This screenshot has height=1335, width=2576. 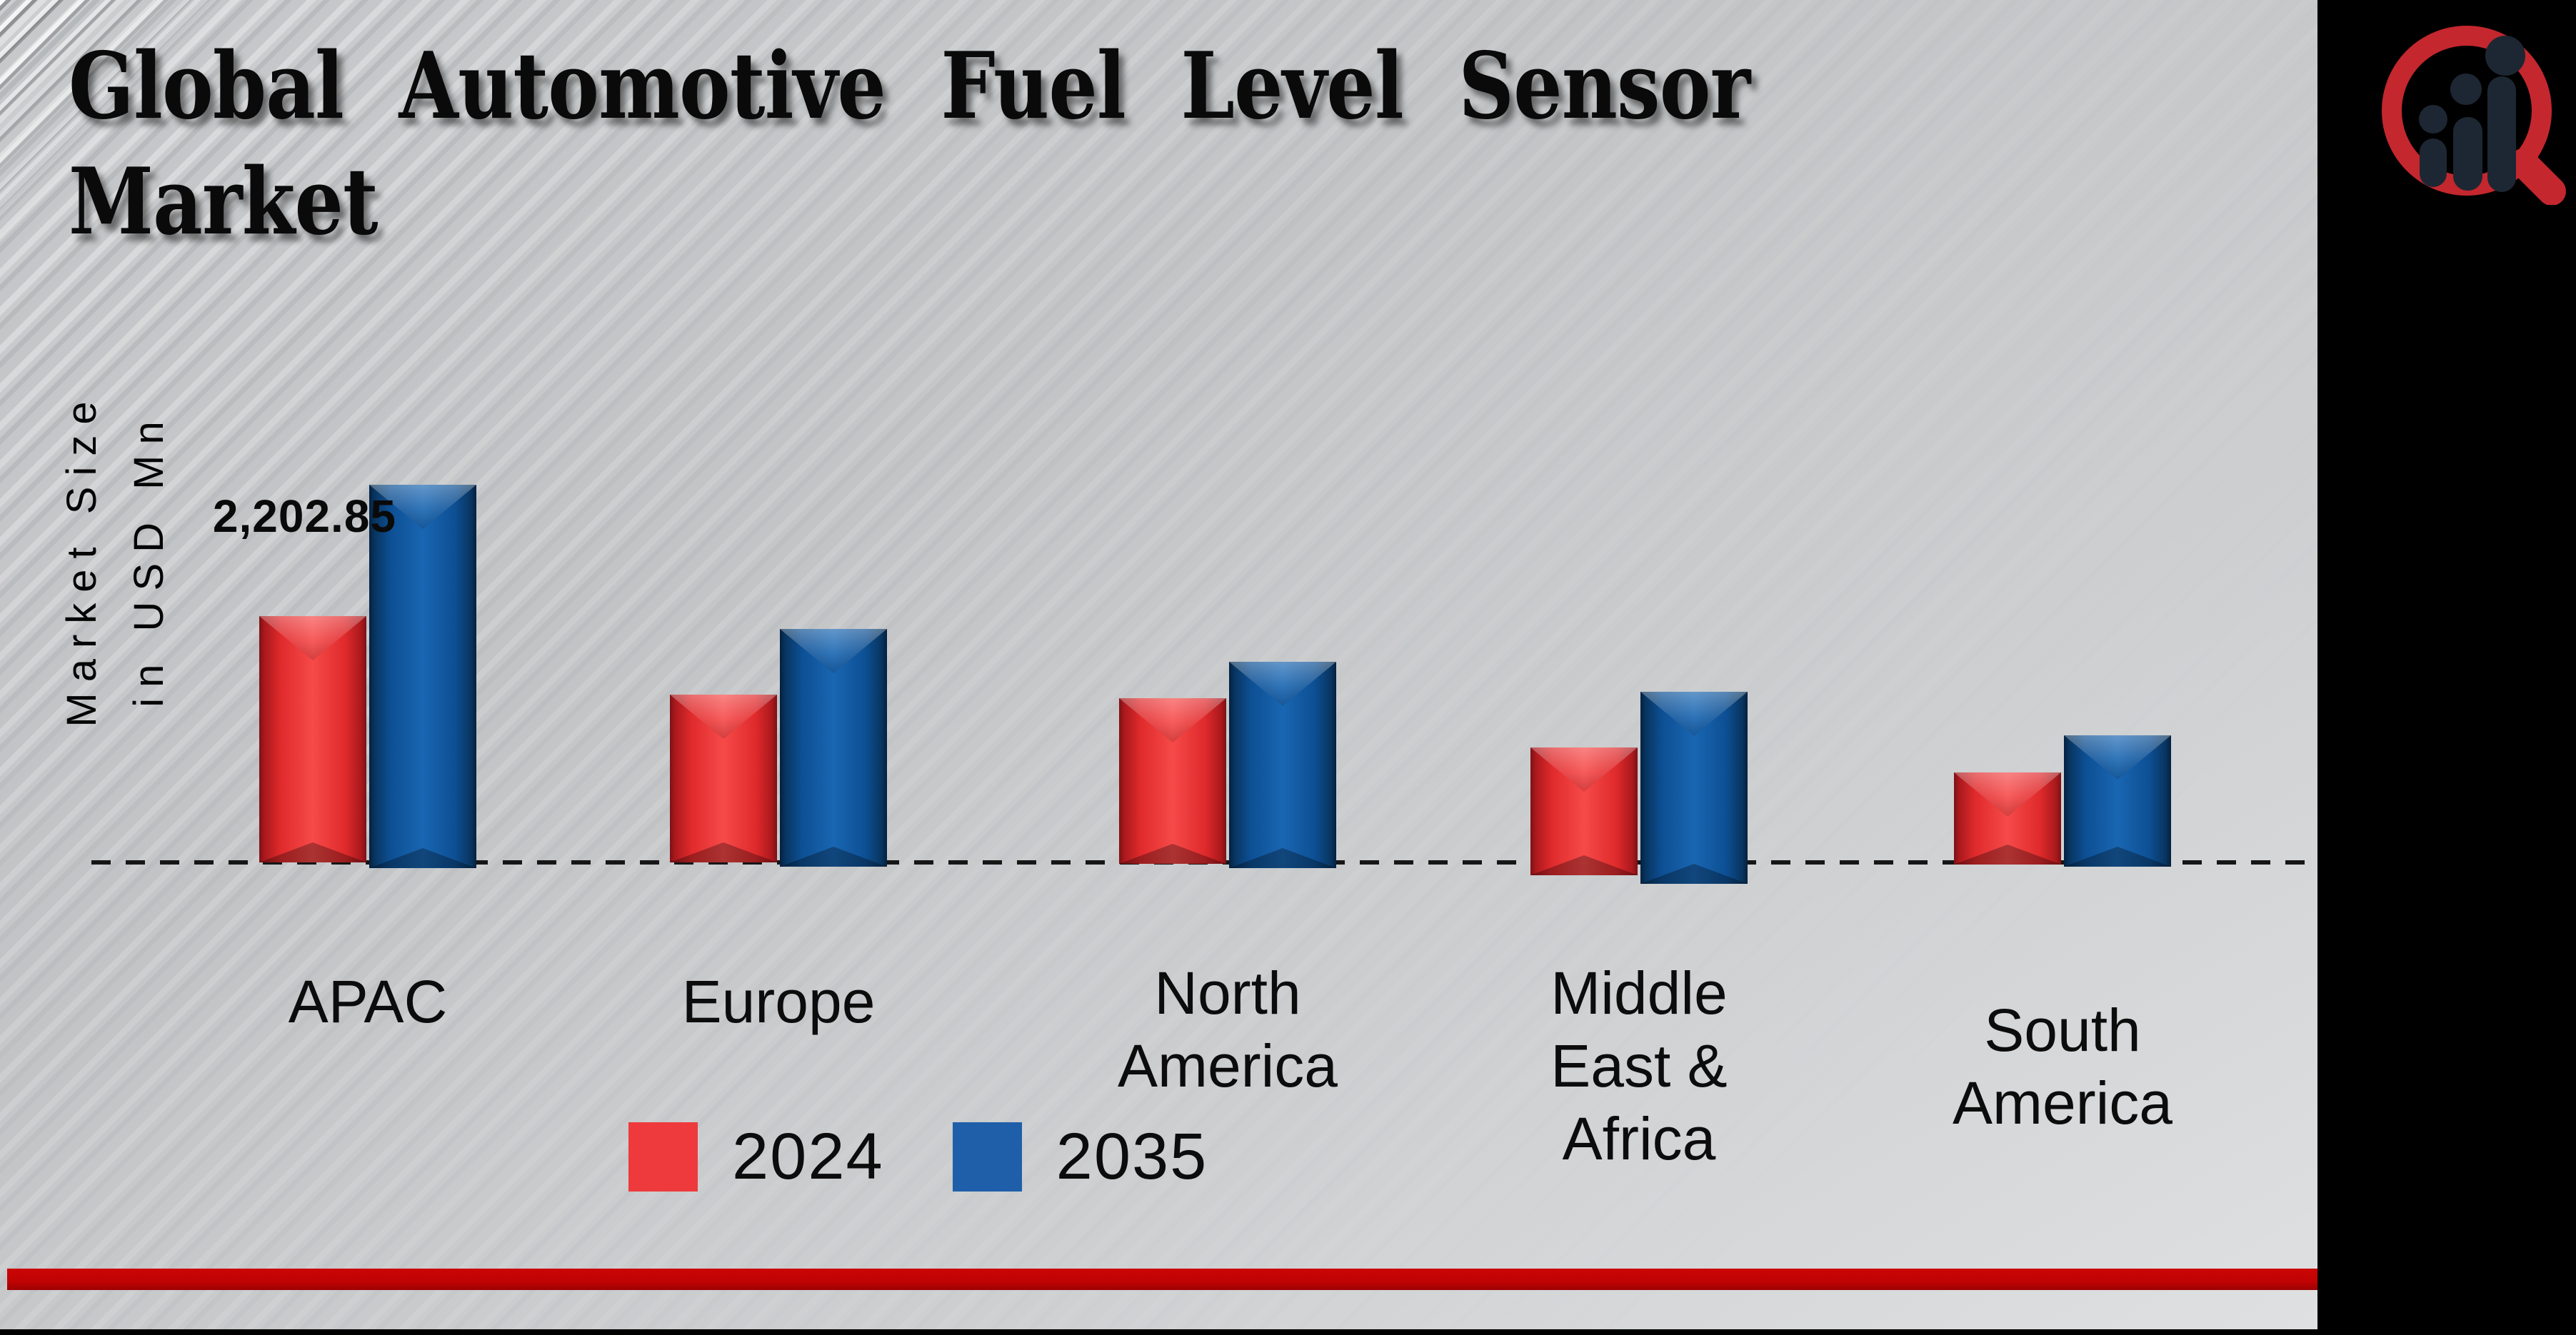 What do you see at coordinates (149, 558) in the screenshot?
I see `y-axis-label-line2: in USD Mn` at bounding box center [149, 558].